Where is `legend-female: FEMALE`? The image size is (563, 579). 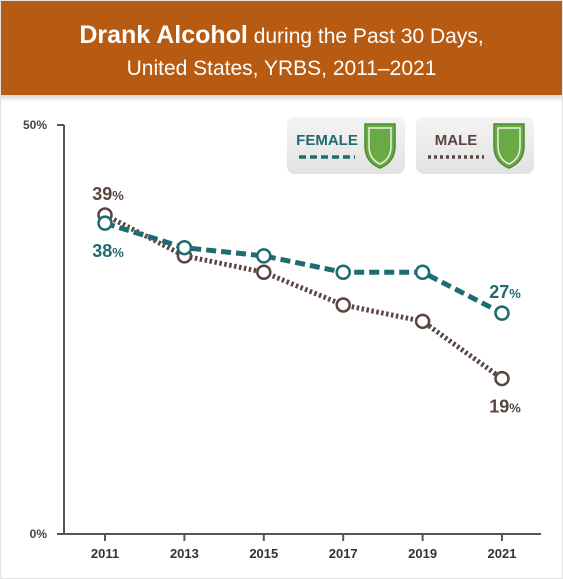 legend-female: FEMALE is located at coordinates (346, 145).